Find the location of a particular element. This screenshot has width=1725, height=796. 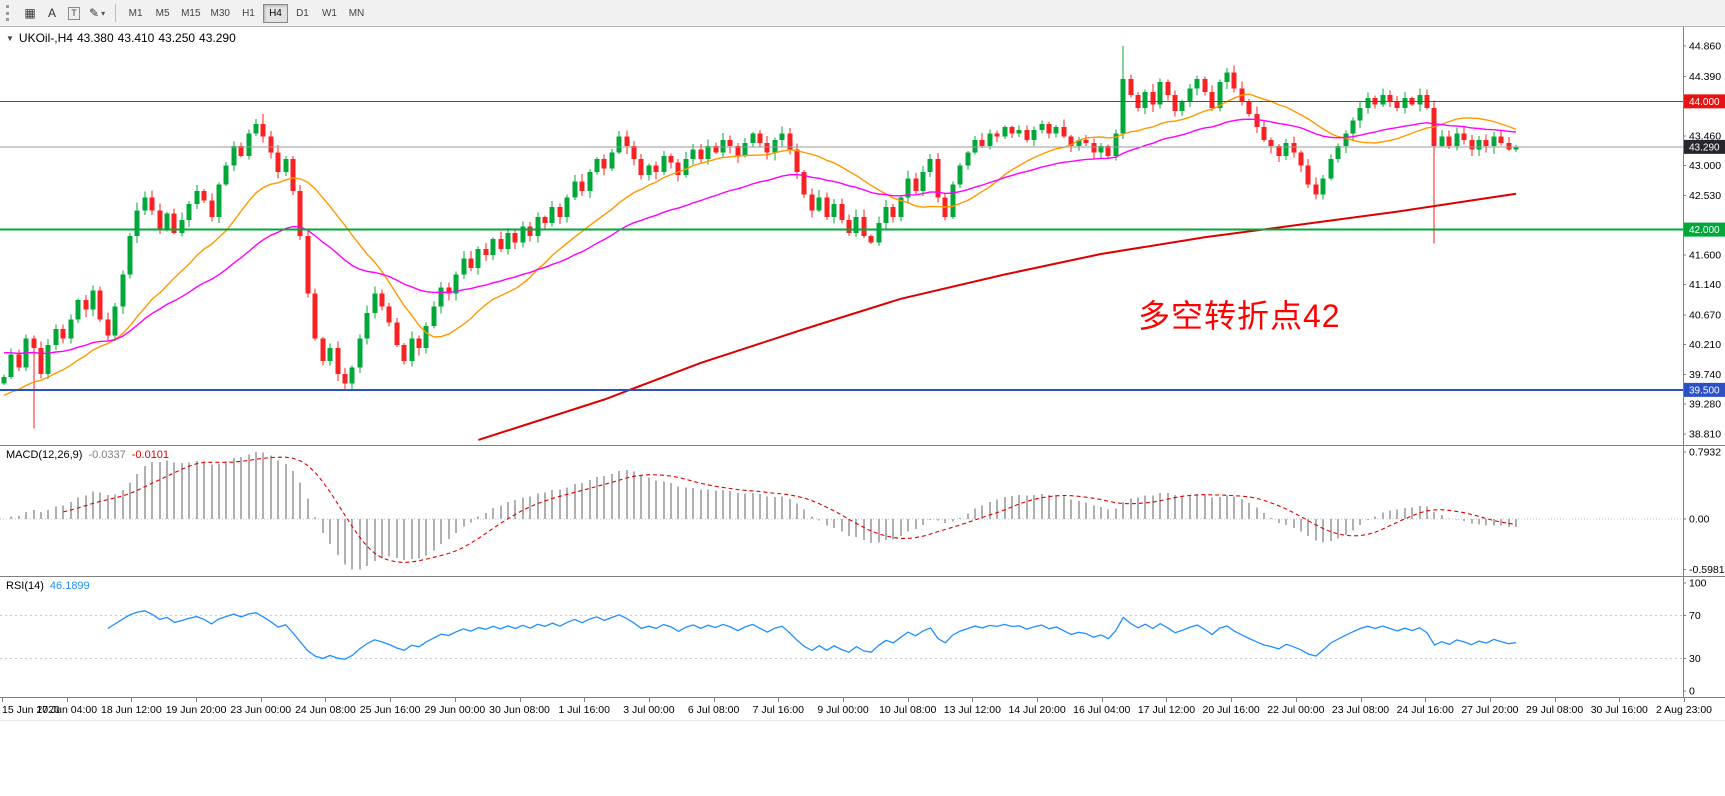

time-axis-label: 30 Jul 16:00 is located at coordinates (1619, 710).